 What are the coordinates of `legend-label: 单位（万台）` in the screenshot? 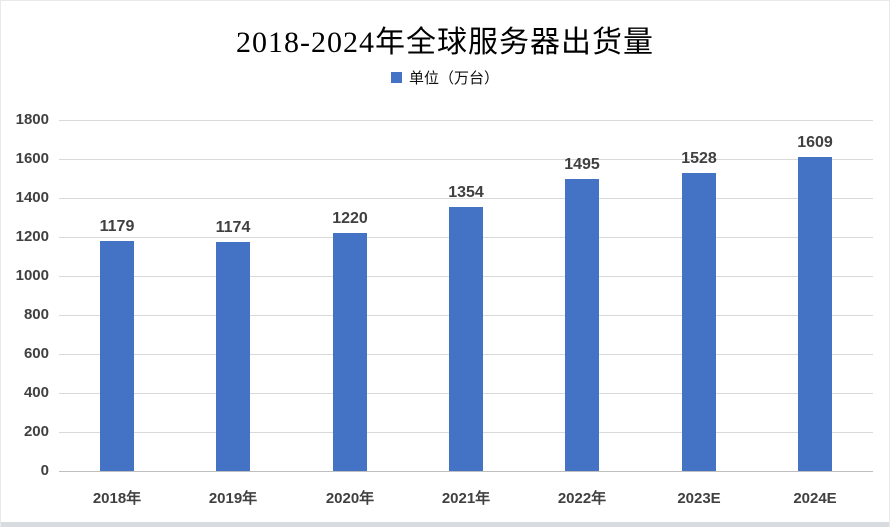 It's located at (453, 79).